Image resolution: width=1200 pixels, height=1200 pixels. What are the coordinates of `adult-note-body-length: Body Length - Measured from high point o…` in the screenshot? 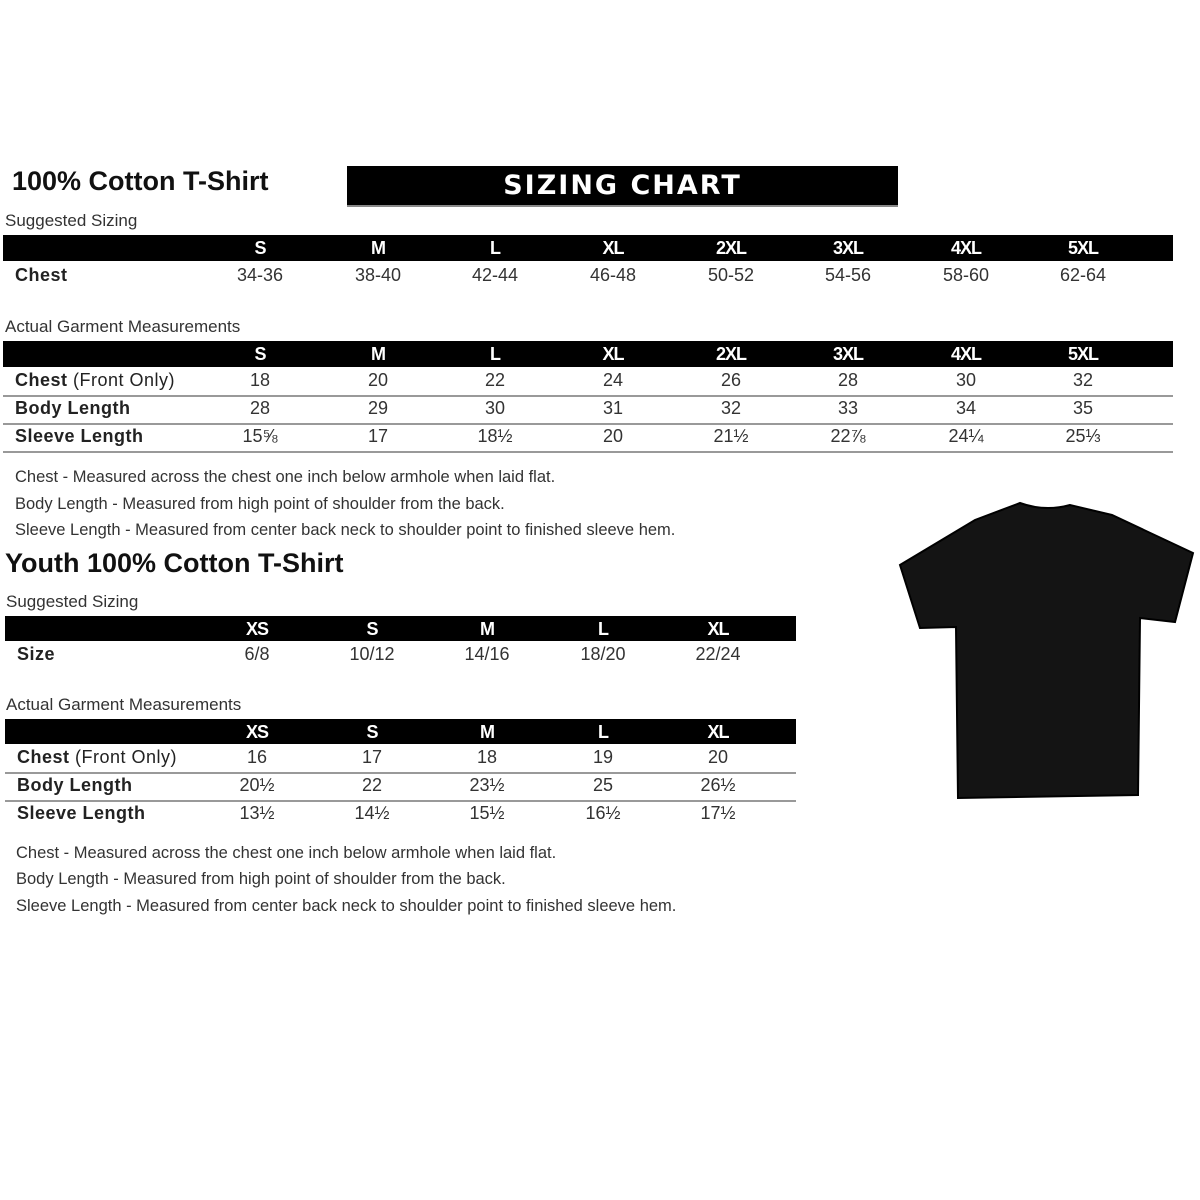 It's located at (260, 504).